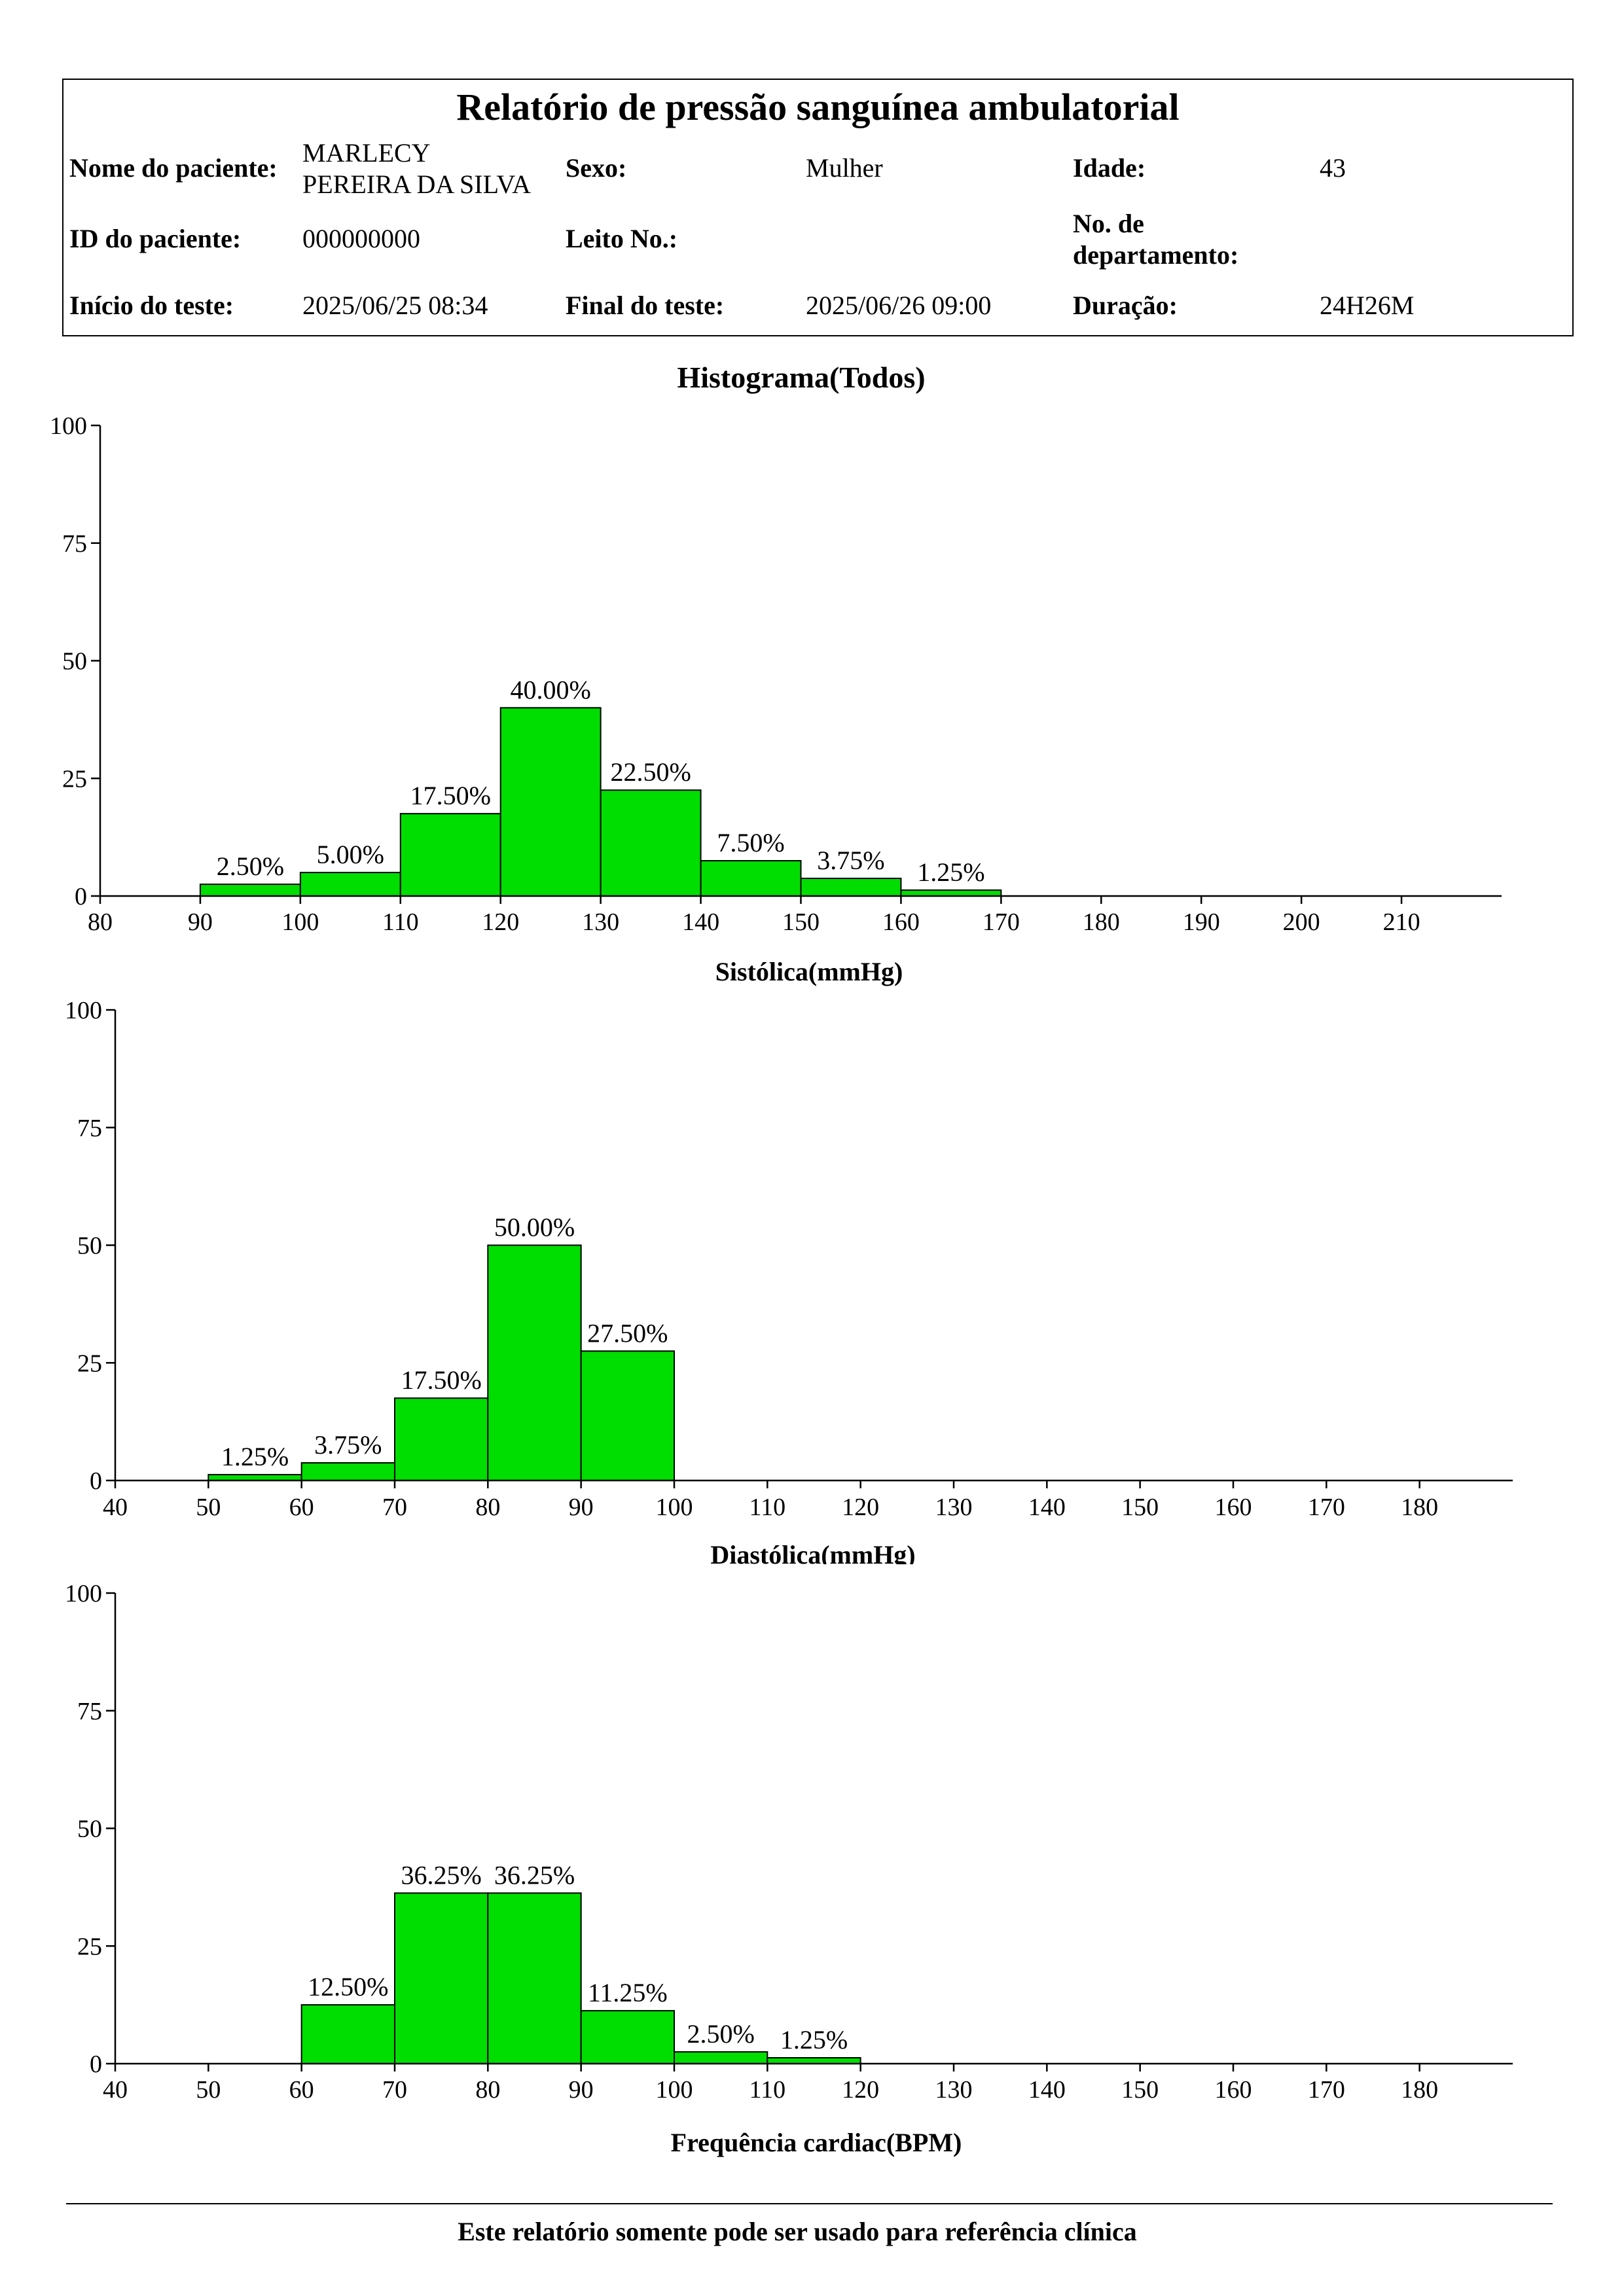 This screenshot has width=1624, height=2296. I want to click on x-tick-label: 50, so click(208, 2090).